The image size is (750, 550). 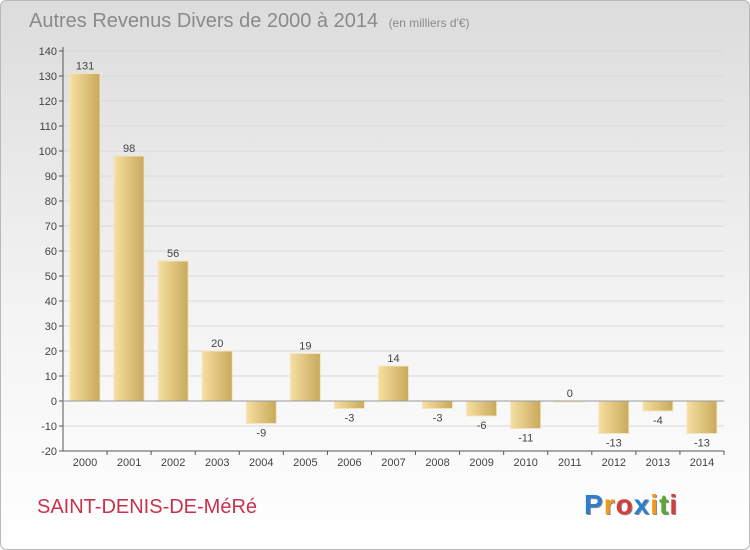 I want to click on x-tick-label: 2012, so click(x=614, y=463).